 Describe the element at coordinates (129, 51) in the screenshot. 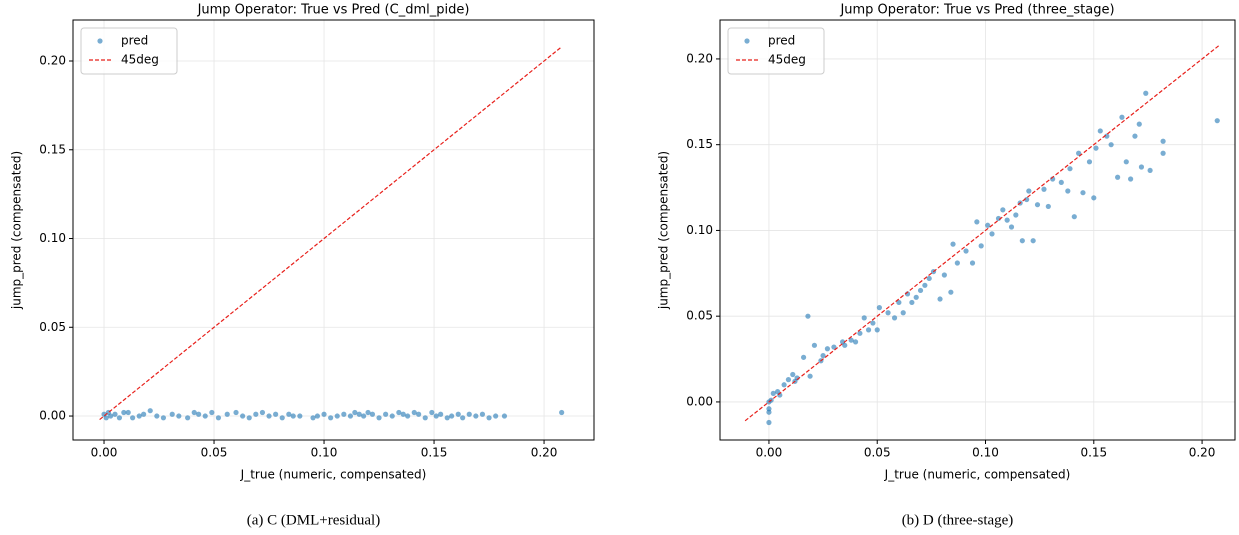

I see `legend-box` at that location.